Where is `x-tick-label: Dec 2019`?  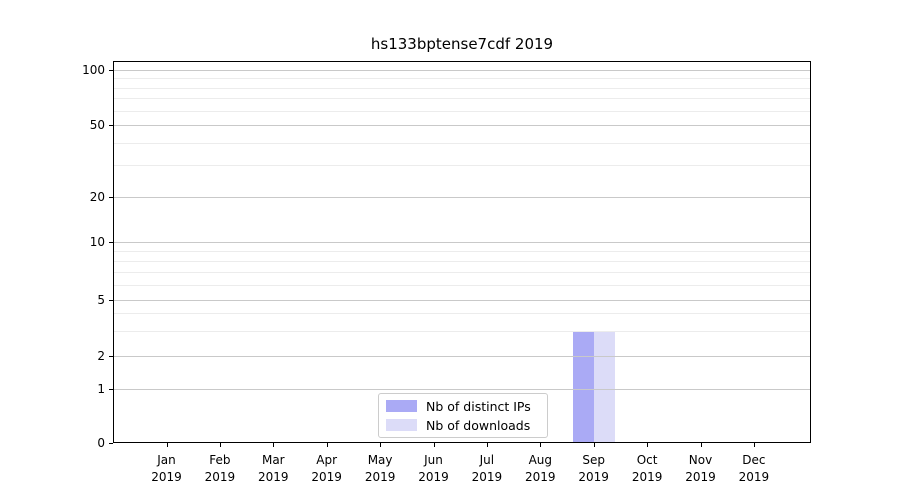
x-tick-label: Dec 2019 is located at coordinates (754, 468).